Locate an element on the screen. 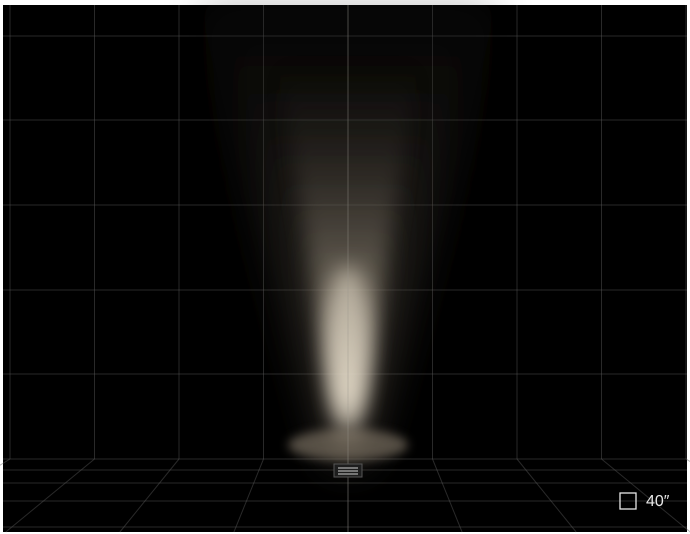 This screenshot has width=690, height=534. fixture is located at coordinates (348, 470).